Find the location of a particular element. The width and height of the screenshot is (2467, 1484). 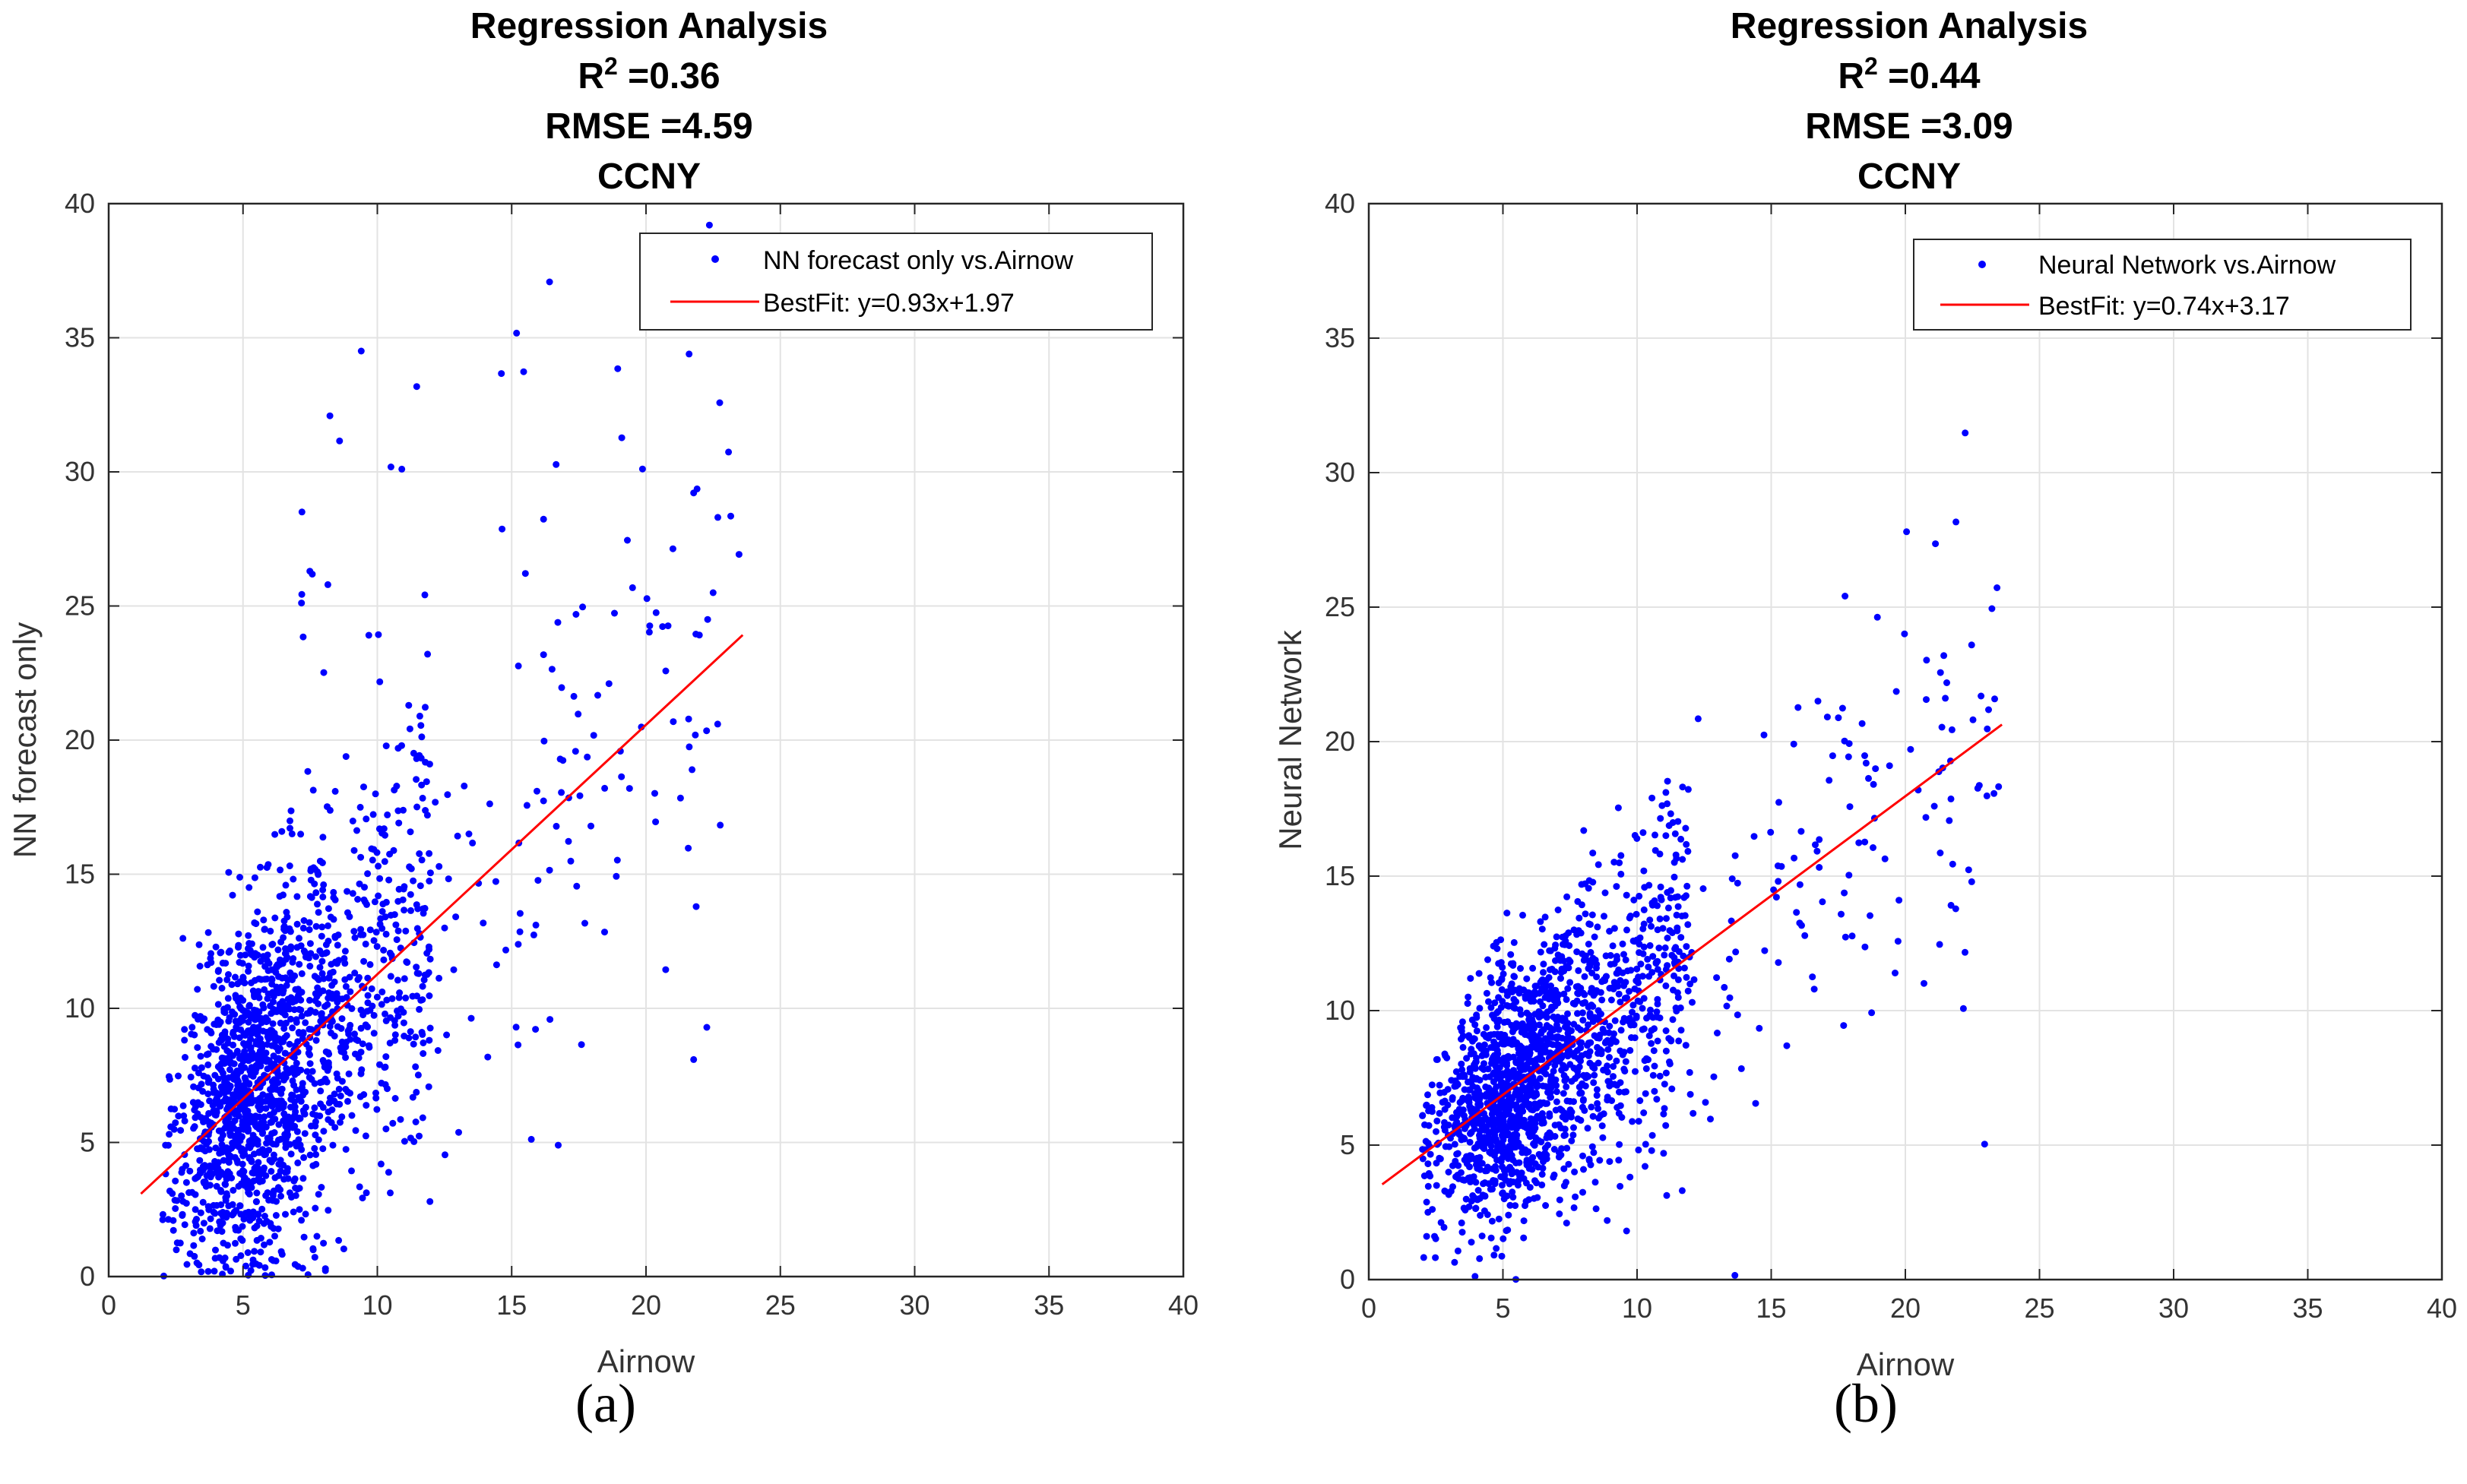

legend-marker-points is located at coordinates (715, 259).